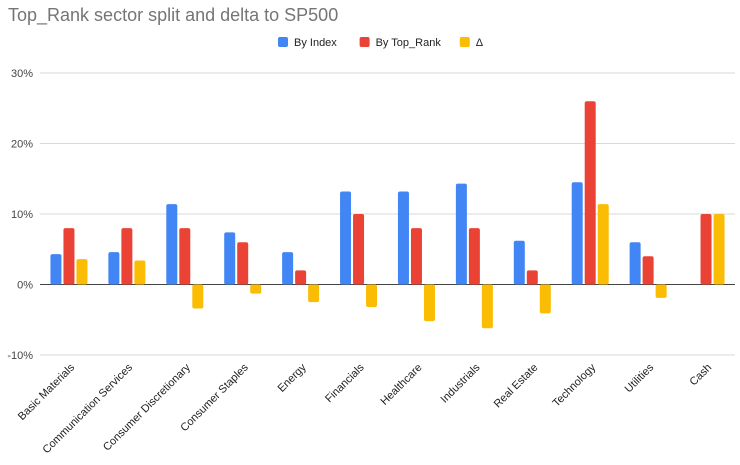  I want to click on x-tick-label: Basic Materials, so click(47, 392).